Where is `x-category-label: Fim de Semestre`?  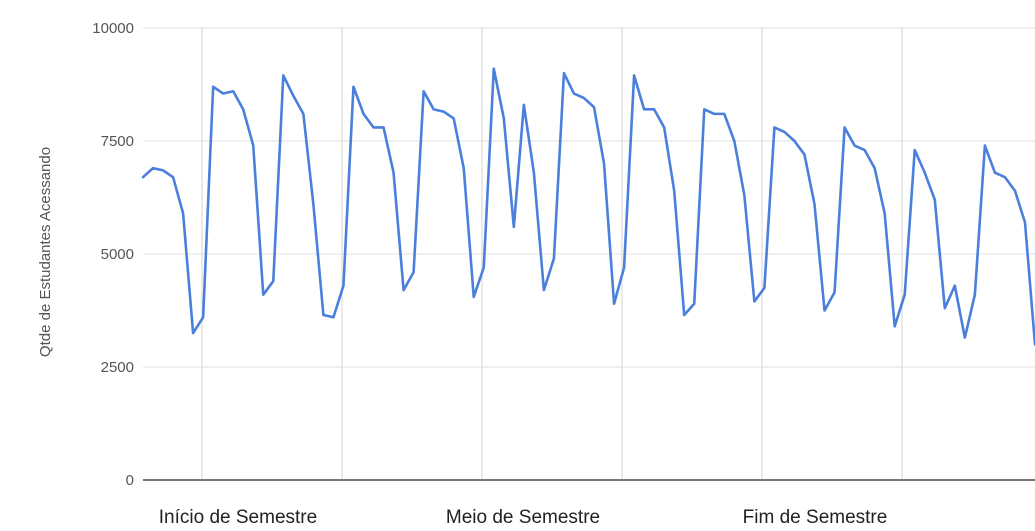
x-category-label: Fim de Semestre is located at coordinates (815, 517).